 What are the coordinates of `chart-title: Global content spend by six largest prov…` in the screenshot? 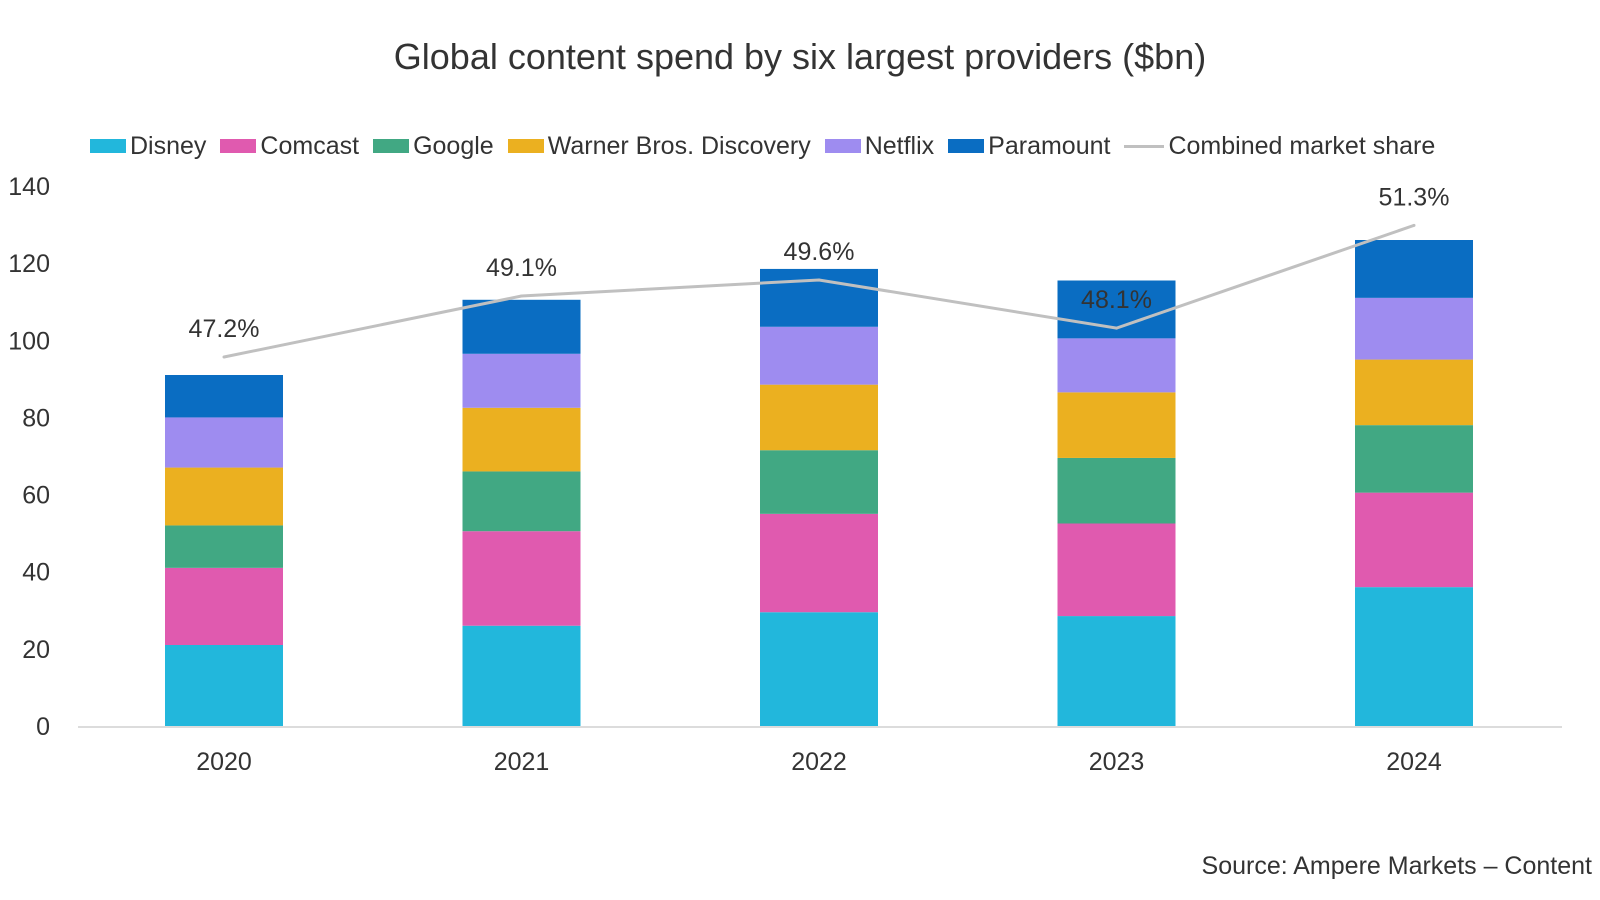 It's located at (800, 56).